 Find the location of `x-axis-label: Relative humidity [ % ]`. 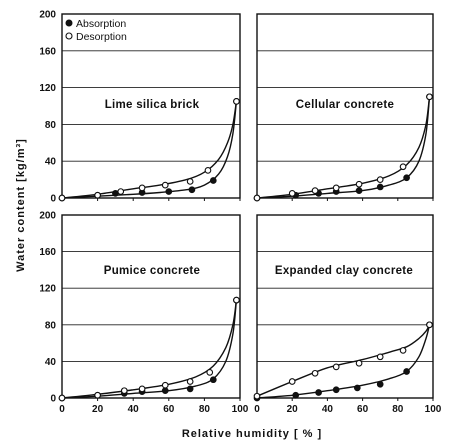

x-axis-label: Relative humidity [ % ] is located at coordinates (252, 434).